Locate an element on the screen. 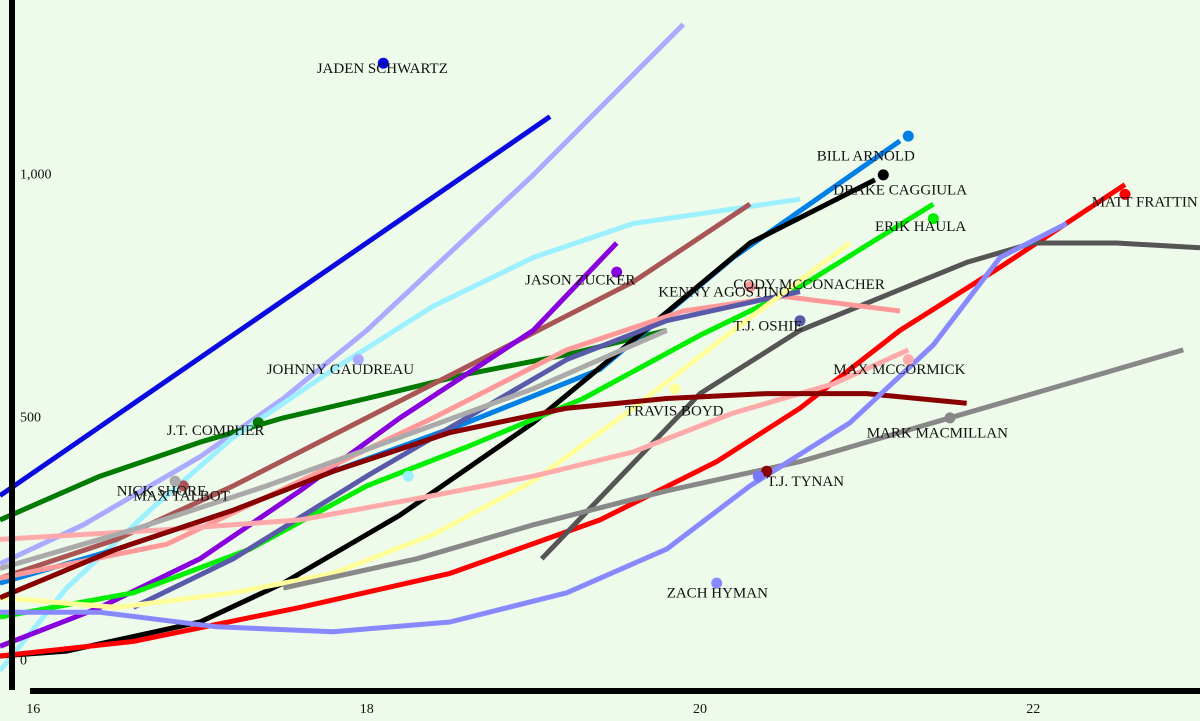 The image size is (1200, 721). x-tick-label: 18 is located at coordinates (367, 709).